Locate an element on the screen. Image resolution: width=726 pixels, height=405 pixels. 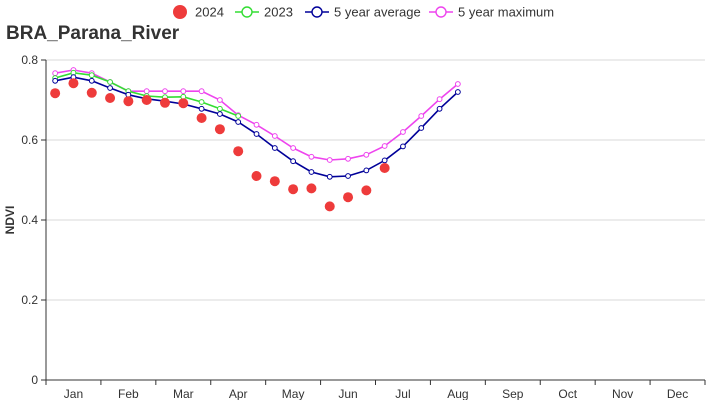
legend-marker-5-year-maximum is located at coordinates (441, 12).